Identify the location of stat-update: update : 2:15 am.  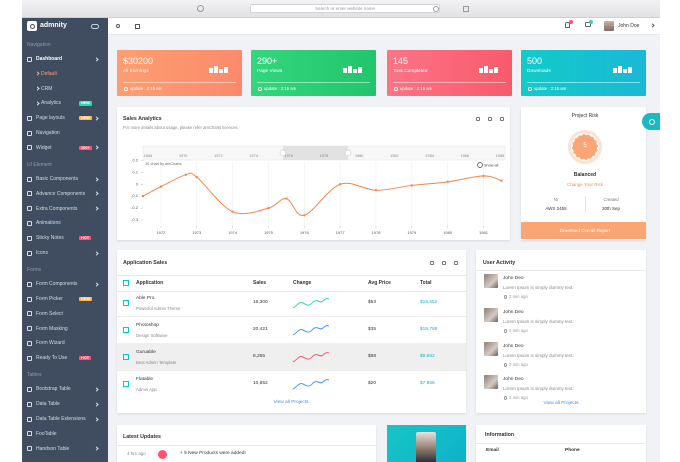
(550, 89).